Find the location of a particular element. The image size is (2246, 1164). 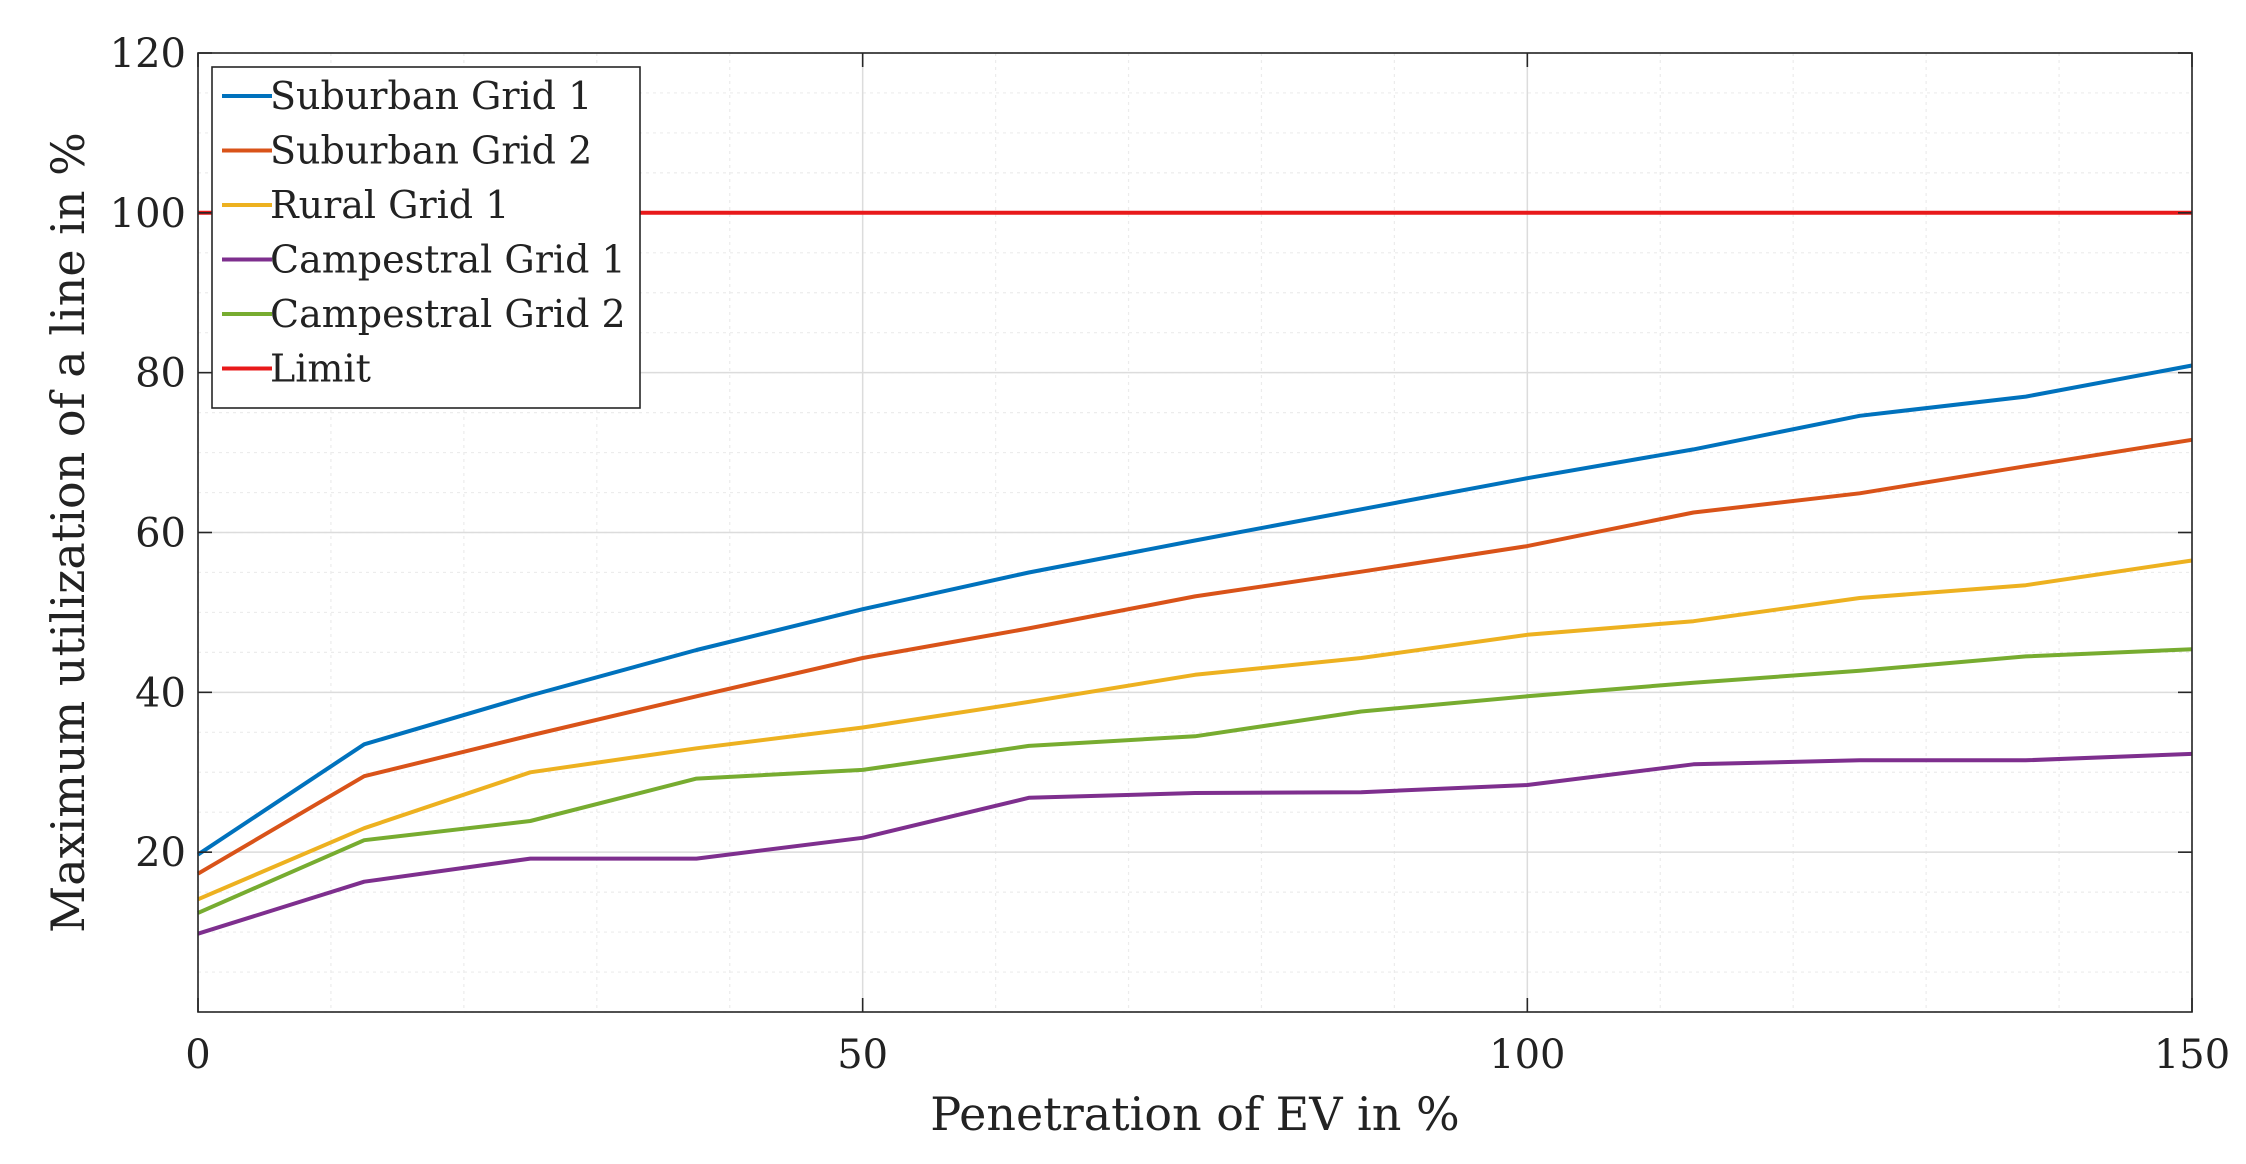

x-tick-label: 150 is located at coordinates (2192, 1055).